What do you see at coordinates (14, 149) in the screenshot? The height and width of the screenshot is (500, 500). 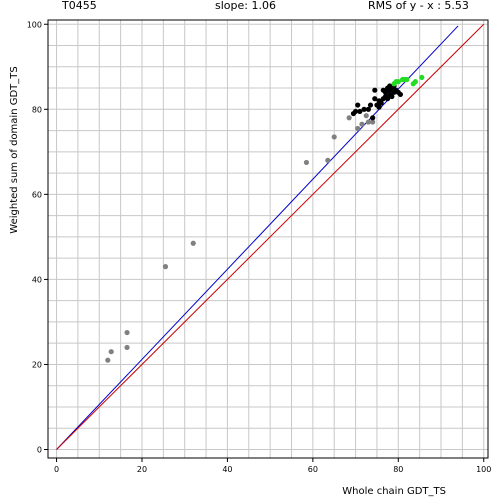 I see `y-axis-label: Weighted sum of domain GDT_TS` at bounding box center [14, 149].